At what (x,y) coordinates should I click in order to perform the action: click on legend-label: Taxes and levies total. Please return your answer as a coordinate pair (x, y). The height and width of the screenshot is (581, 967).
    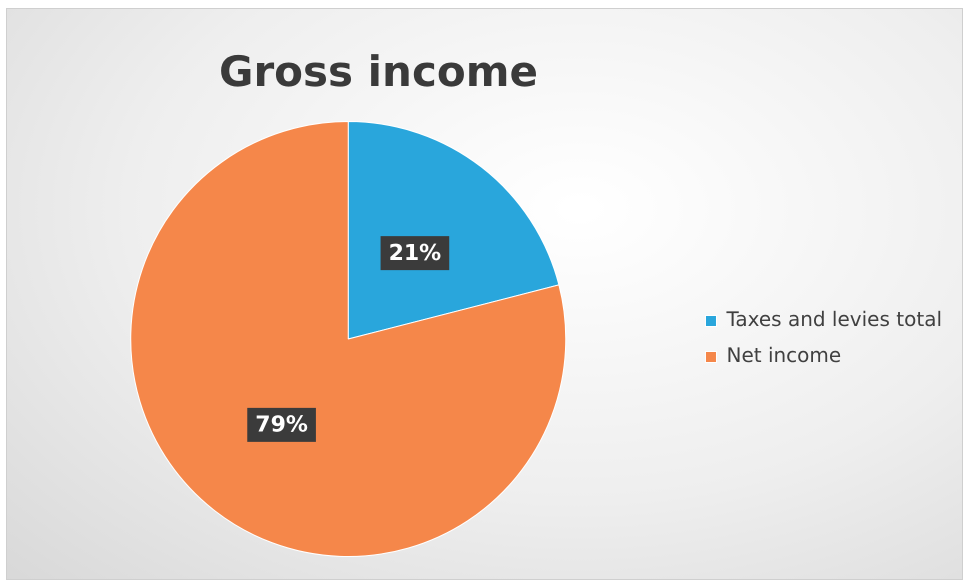
    Looking at the image, I should click on (833, 319).